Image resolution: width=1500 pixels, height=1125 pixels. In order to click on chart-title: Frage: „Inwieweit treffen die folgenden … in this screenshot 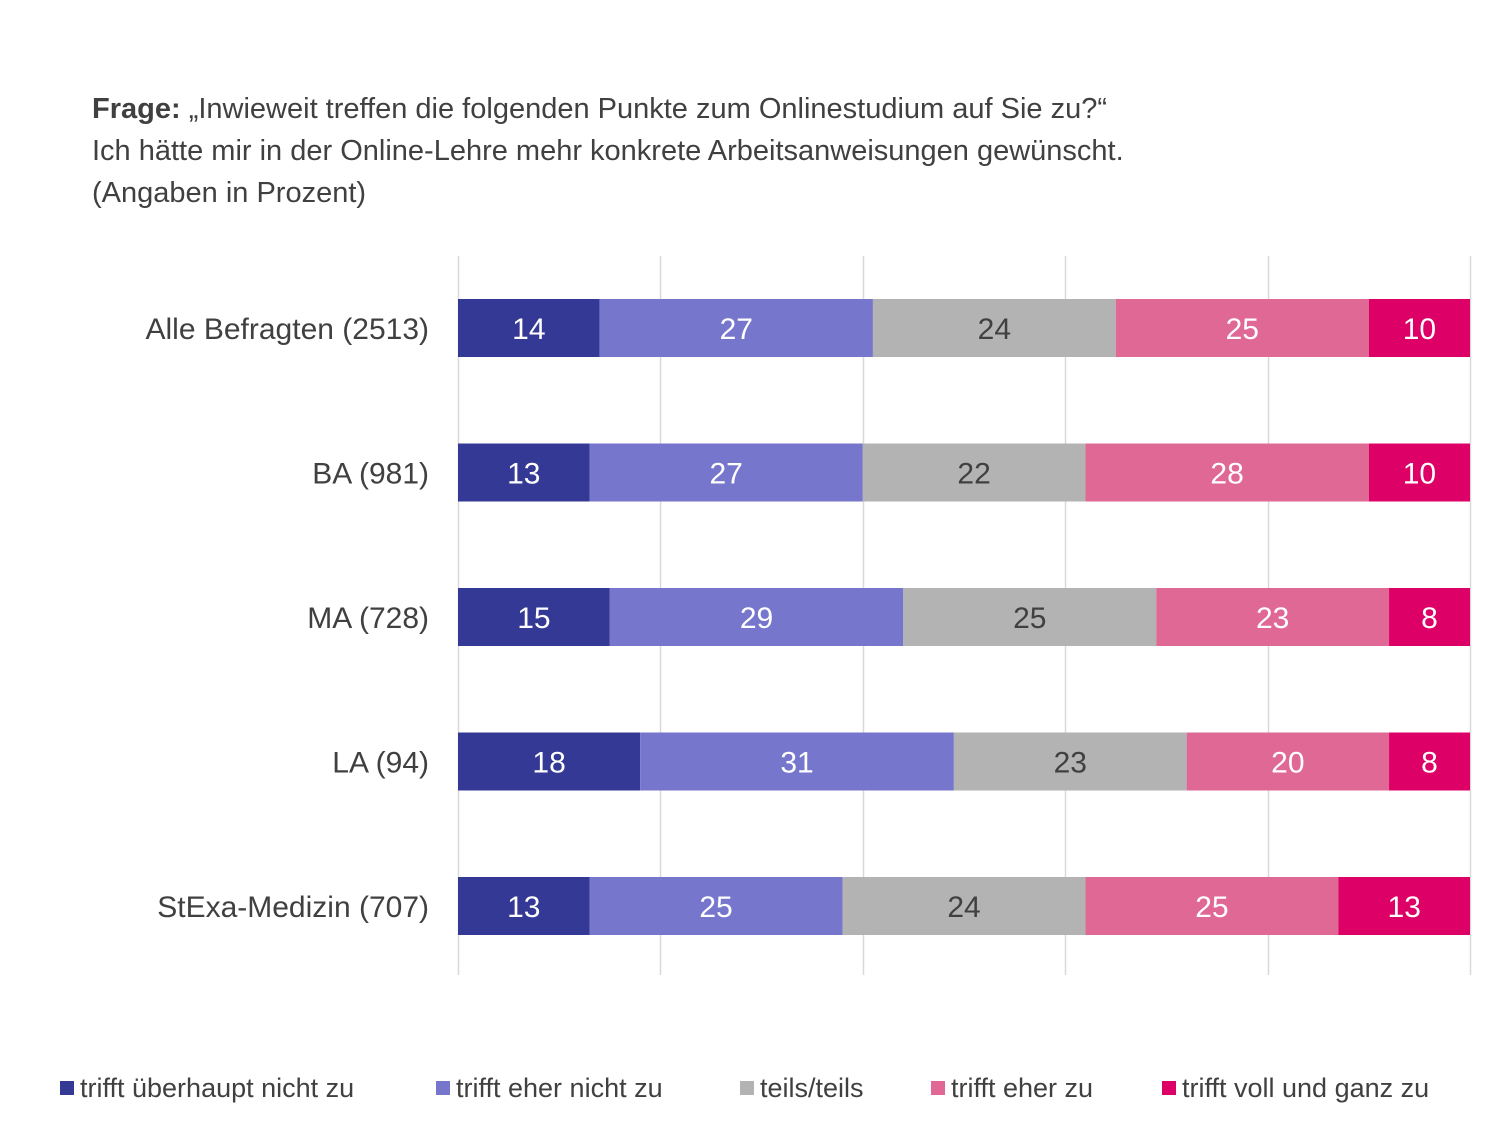, I will do `click(742, 151)`.